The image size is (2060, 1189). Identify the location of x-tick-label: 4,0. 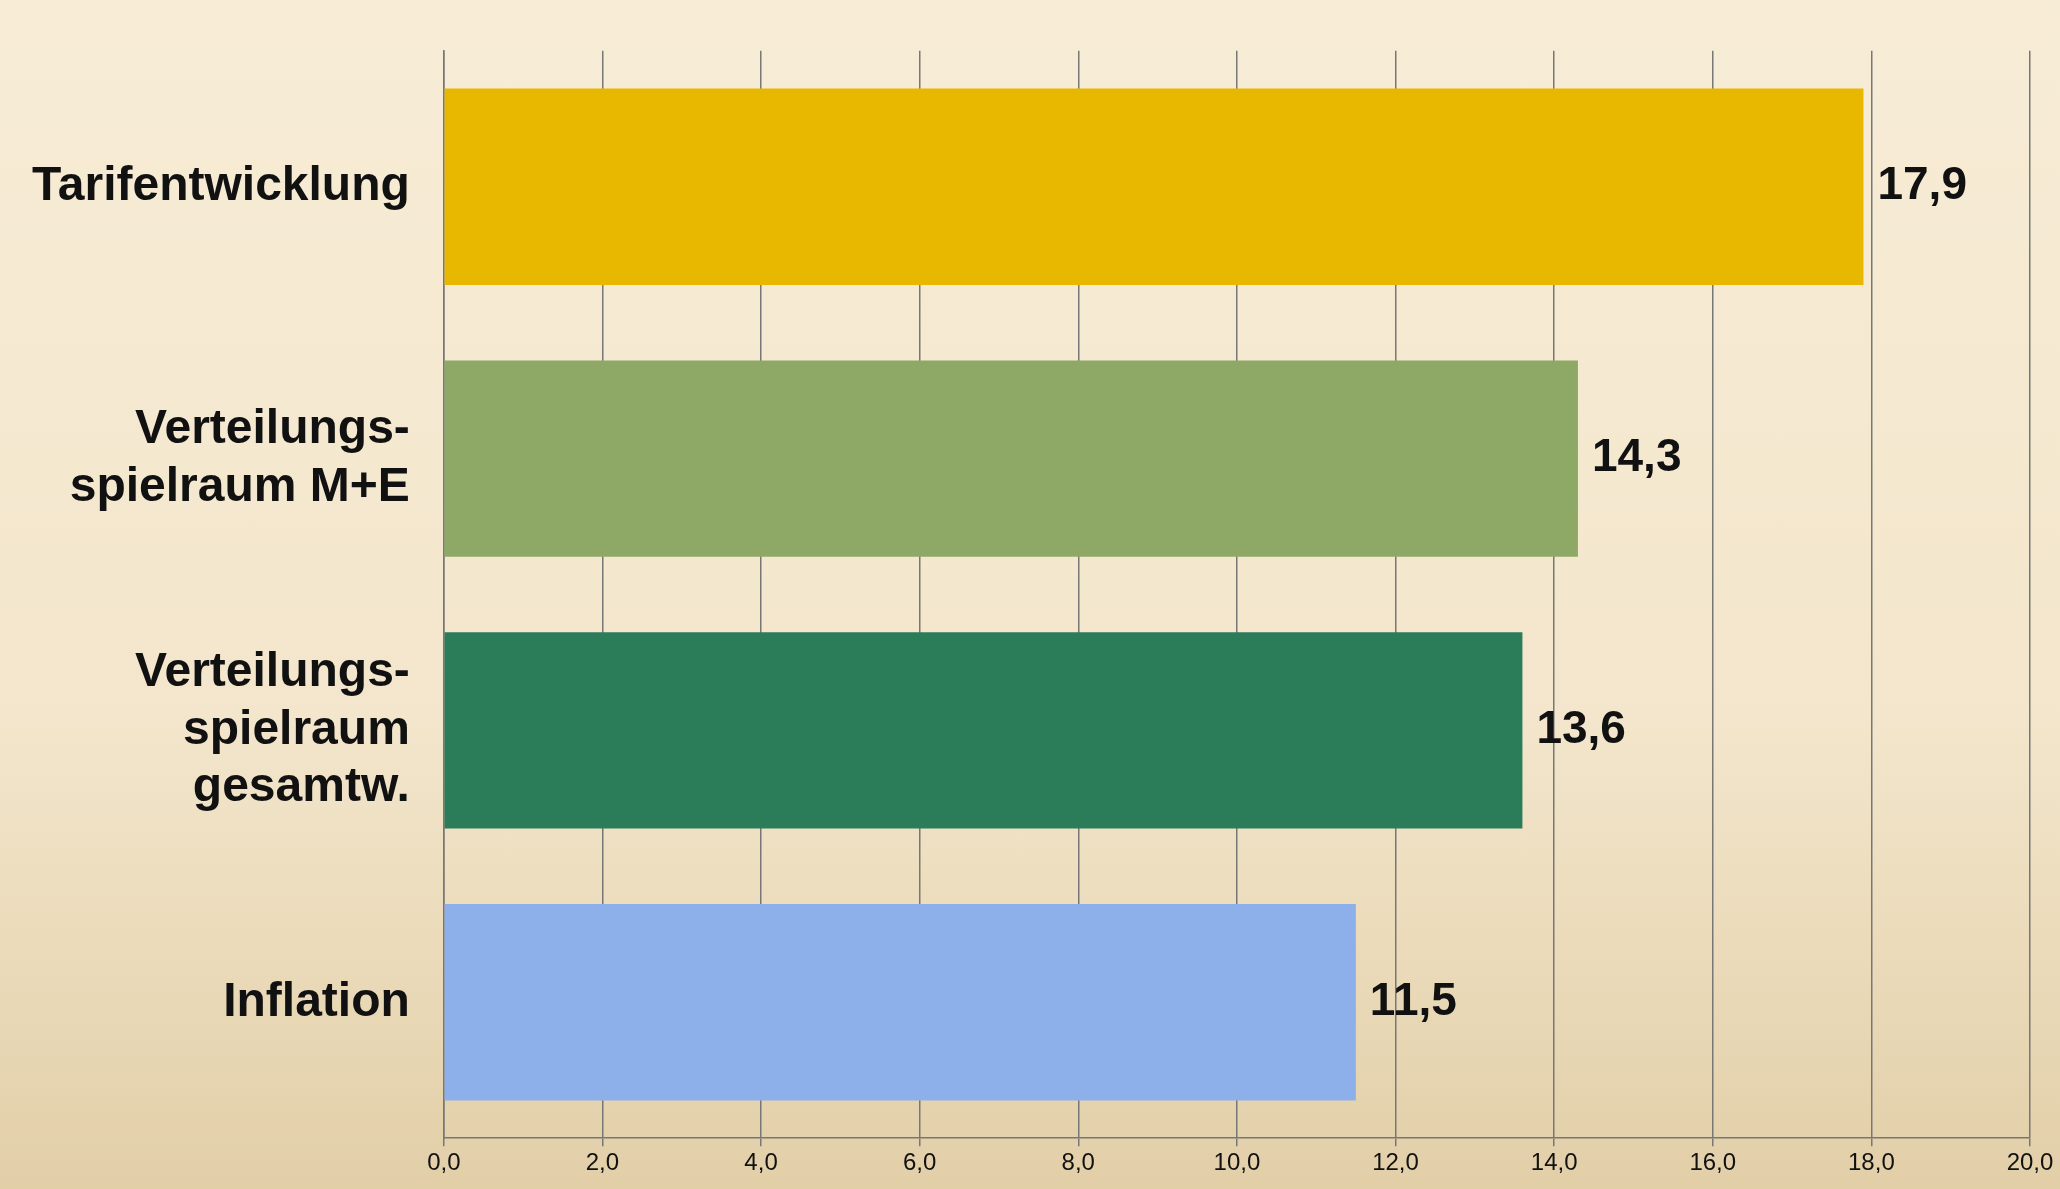
(761, 1162).